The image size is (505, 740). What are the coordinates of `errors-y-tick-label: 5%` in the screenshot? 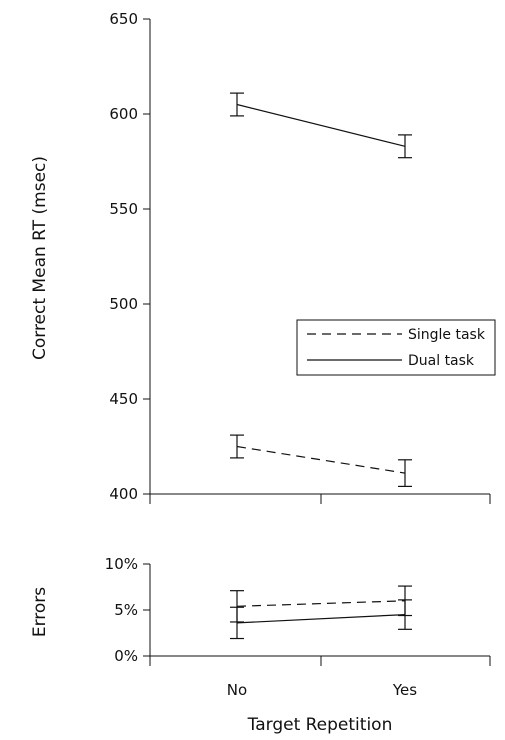 It's located at (126, 610).